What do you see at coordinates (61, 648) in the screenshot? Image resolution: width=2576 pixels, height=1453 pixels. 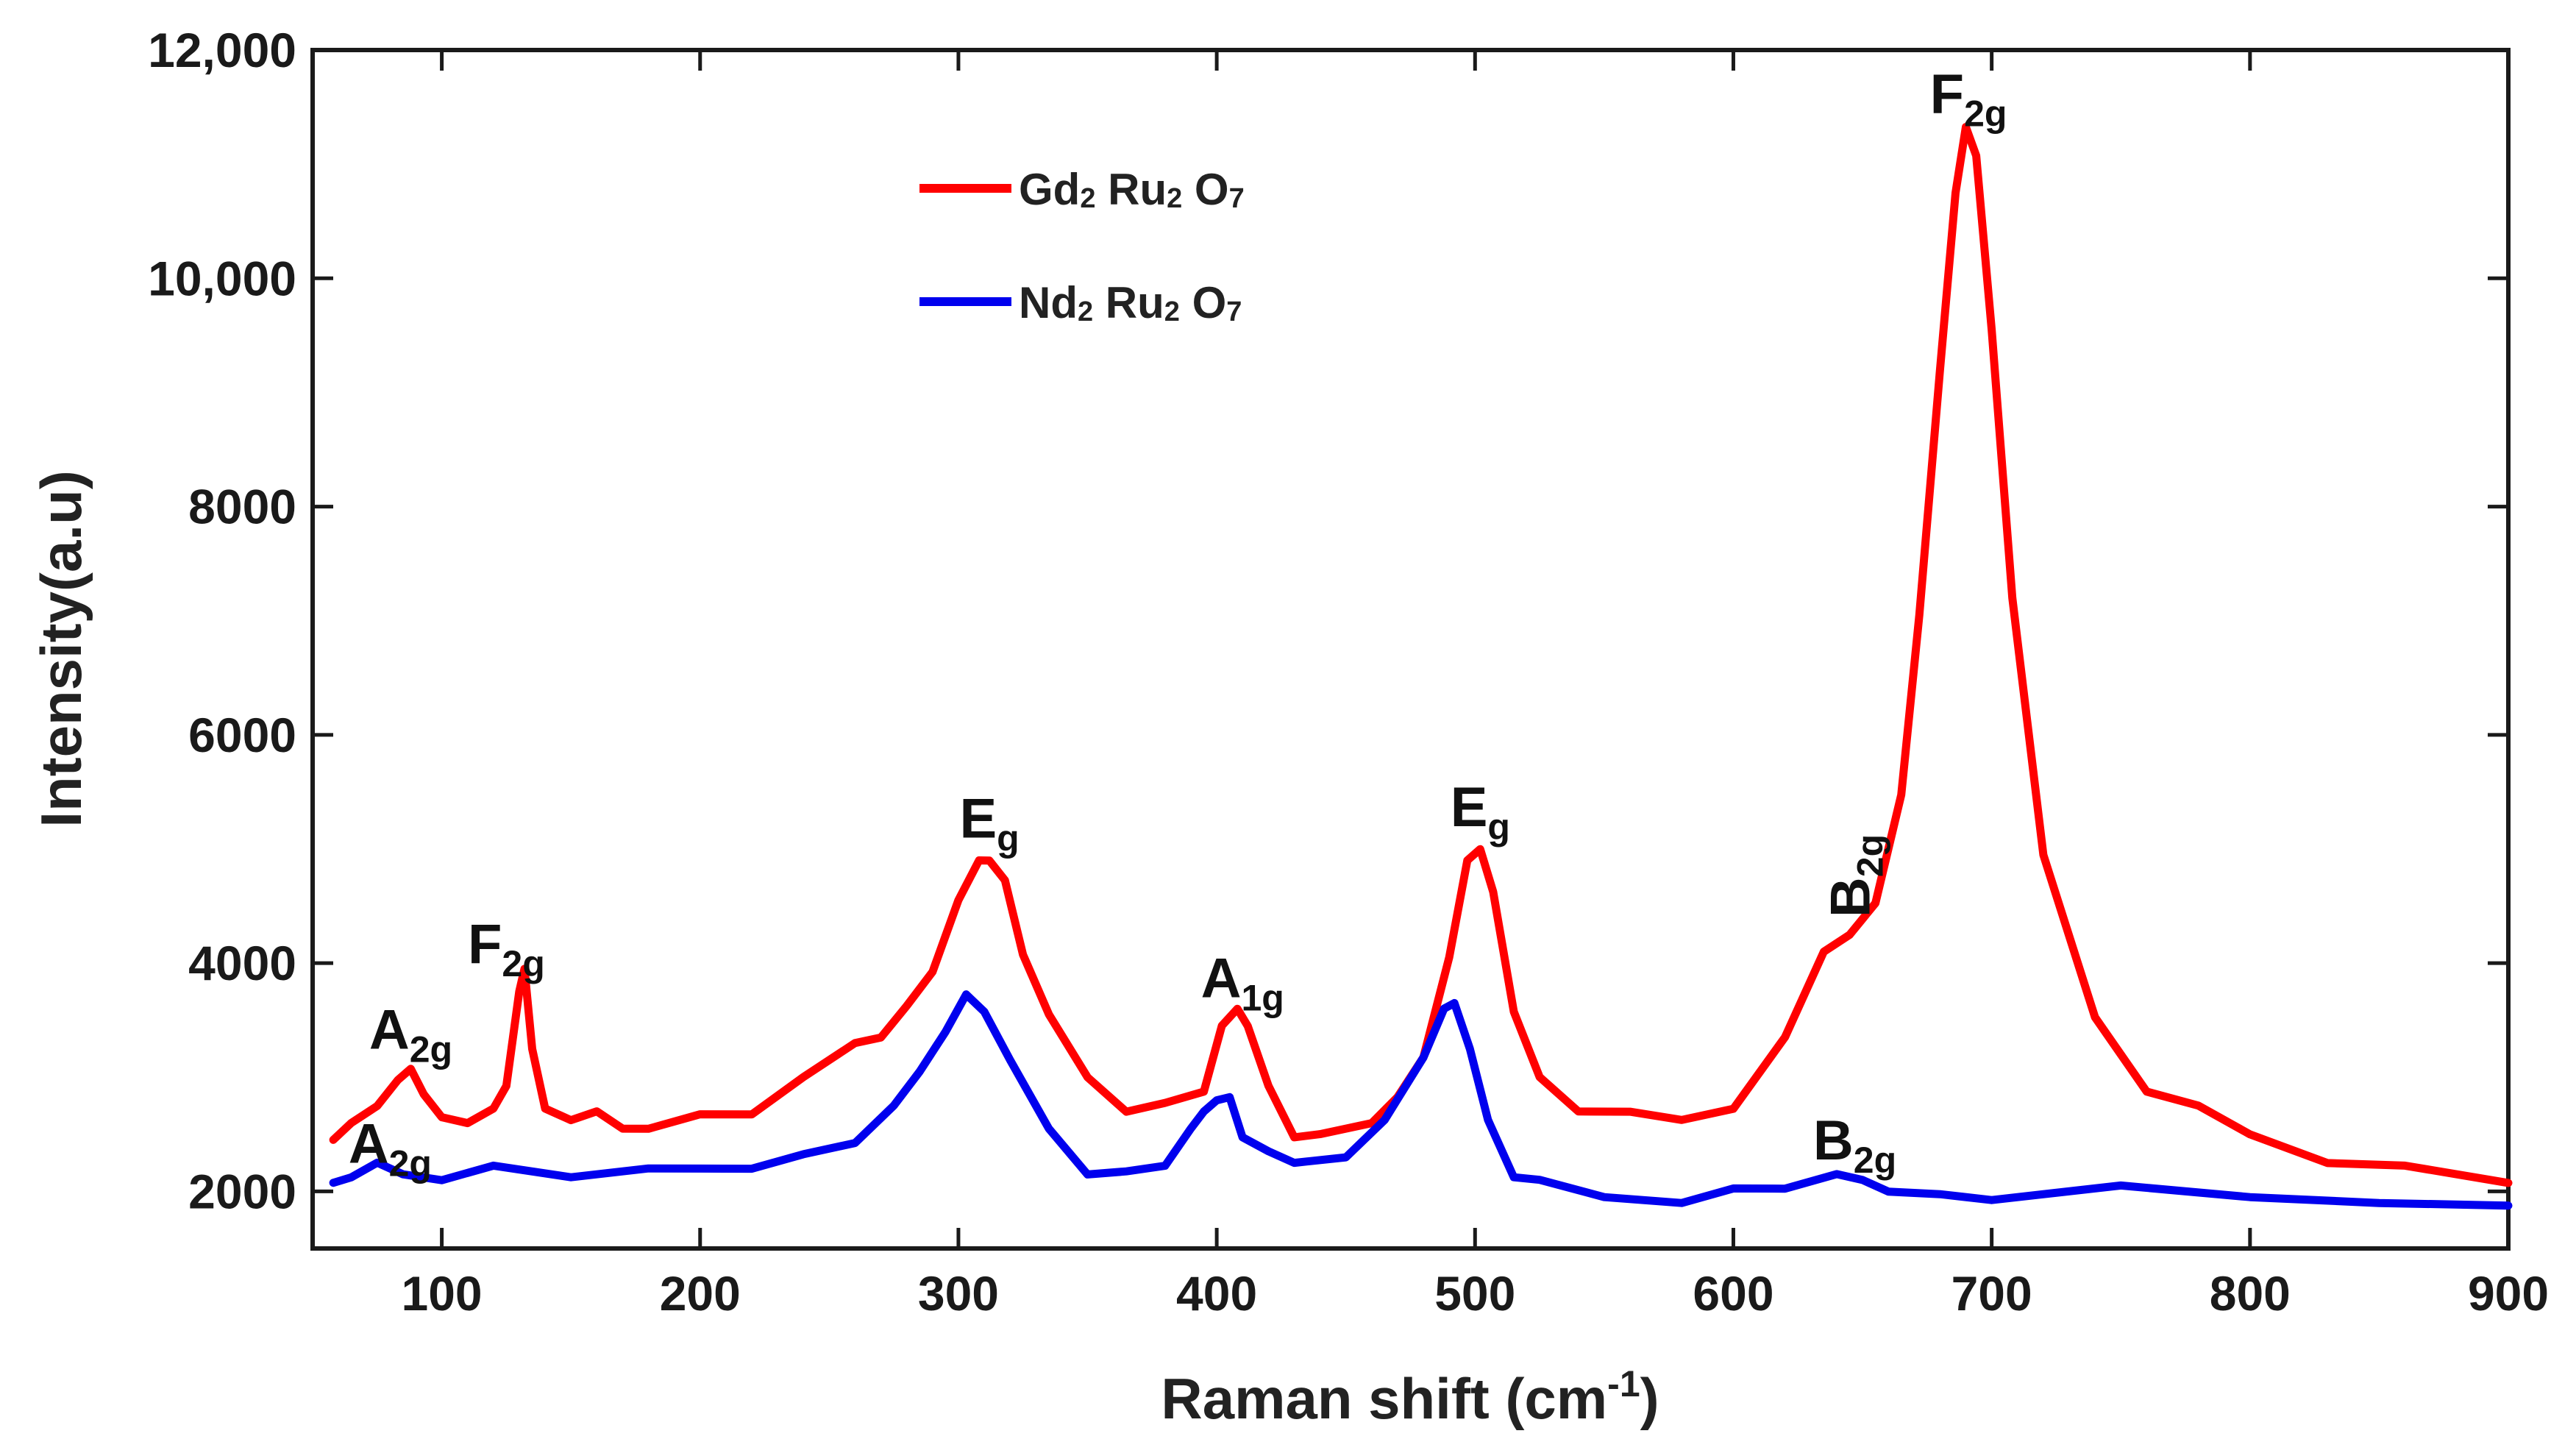 I see `y-axis-title: Intensity(a.u)` at bounding box center [61, 648].